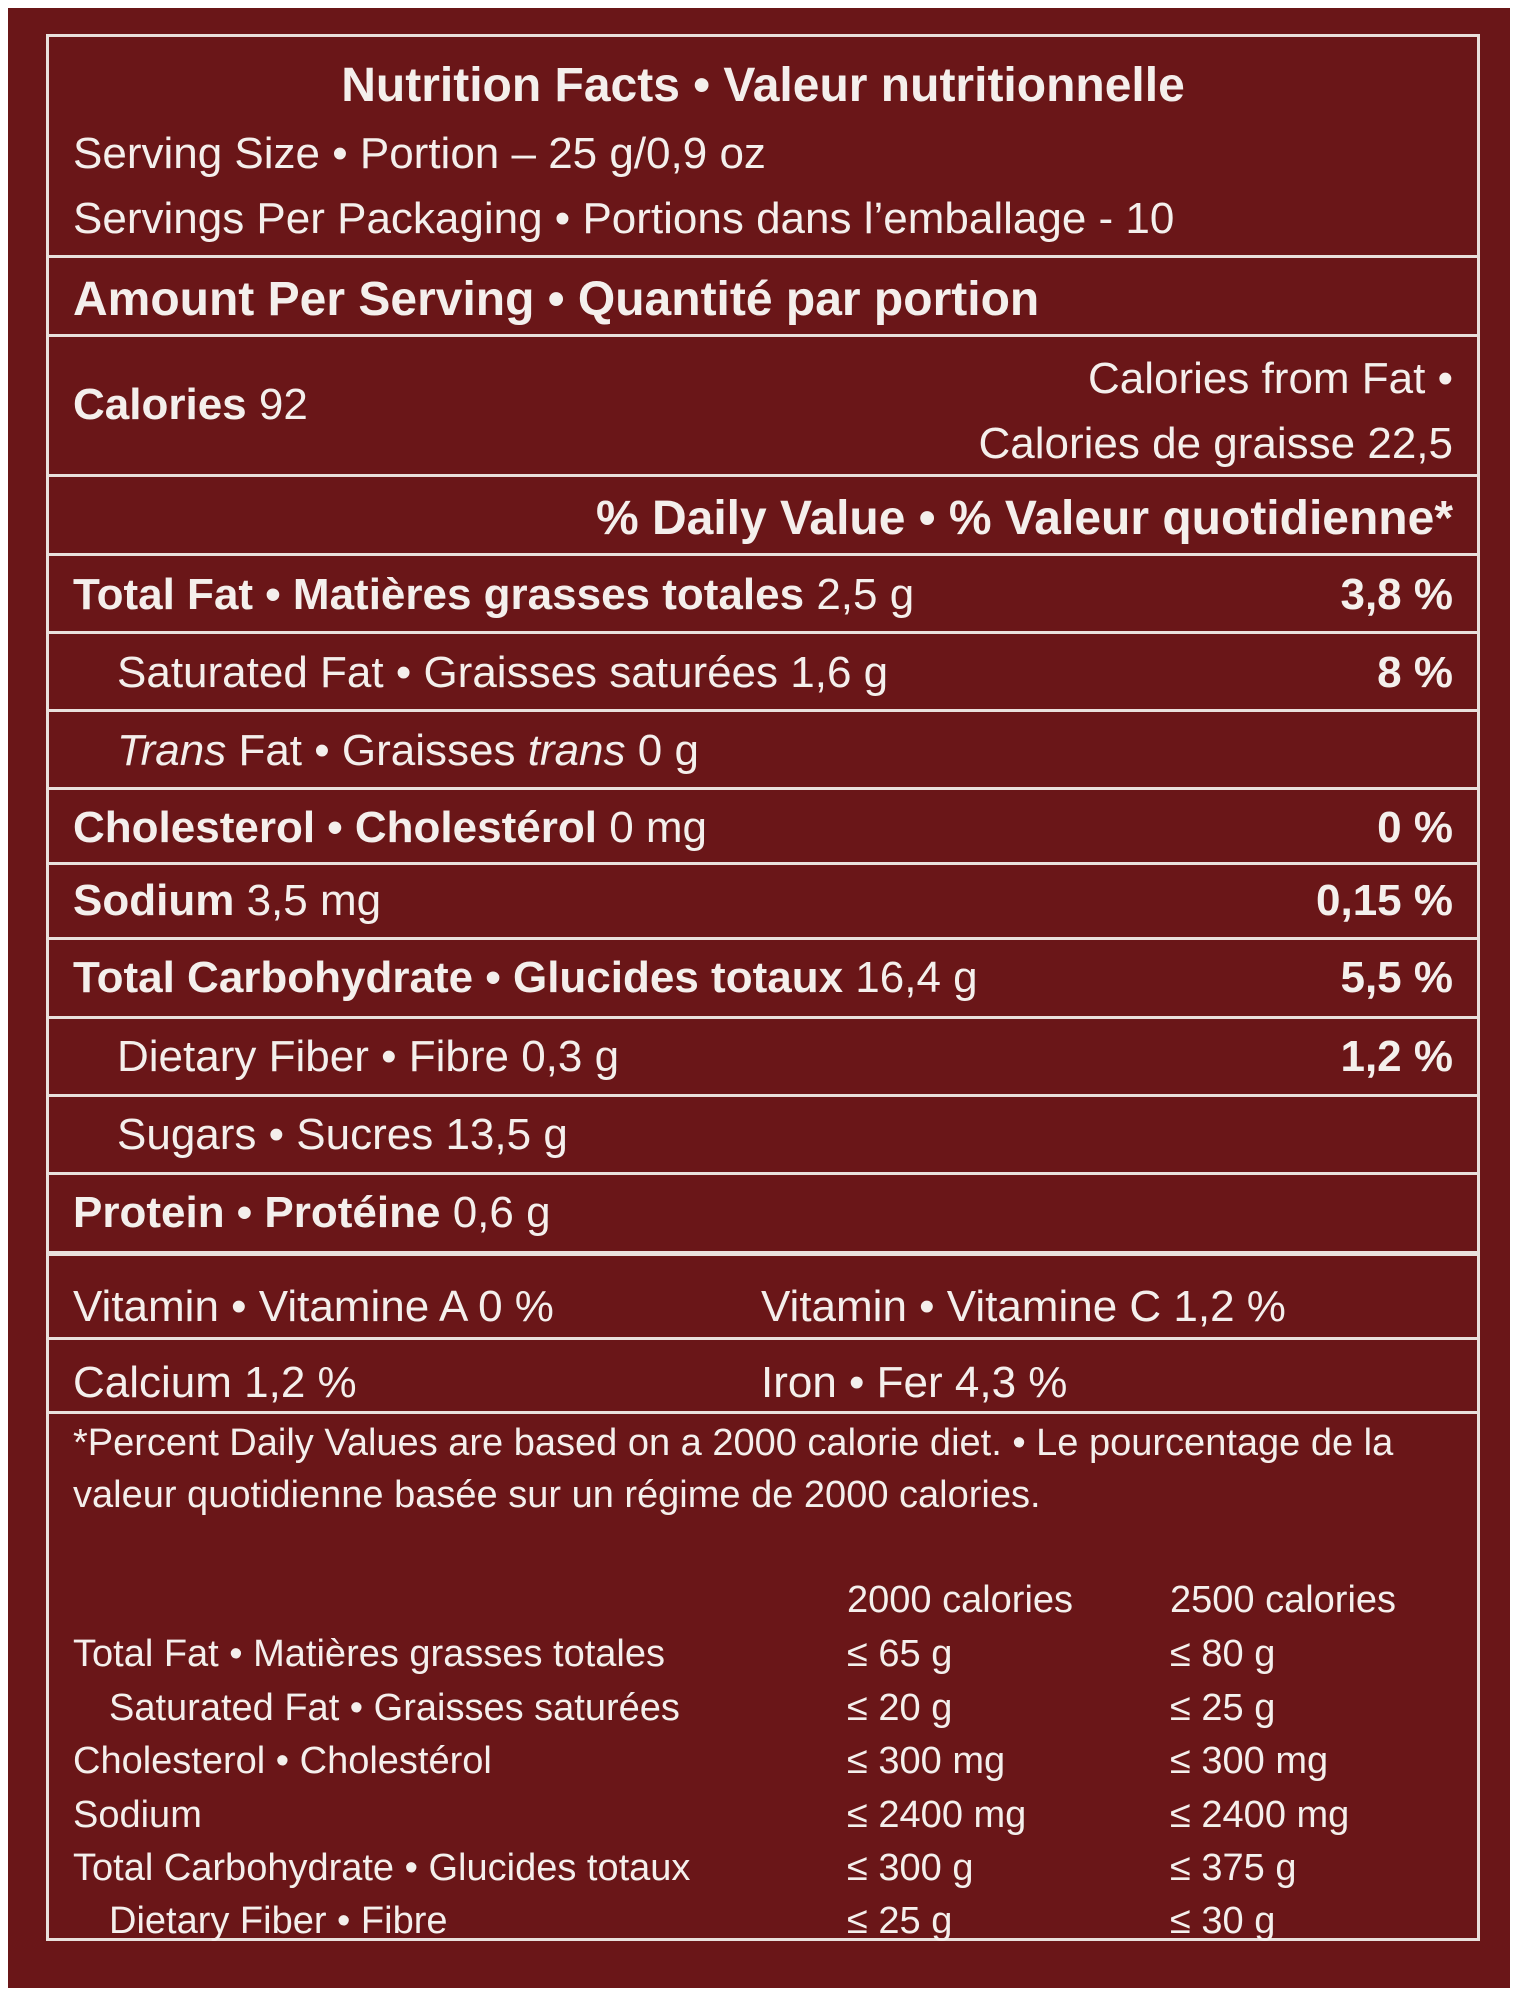 The height and width of the screenshot is (2000, 1518). I want to click on protein-label: Protein • Protéine, so click(257, 1212).